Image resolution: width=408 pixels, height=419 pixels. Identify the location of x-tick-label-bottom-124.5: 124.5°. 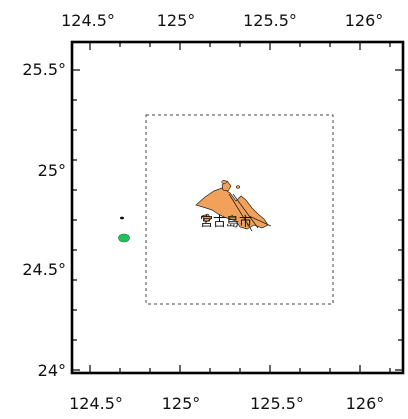
(96, 403).